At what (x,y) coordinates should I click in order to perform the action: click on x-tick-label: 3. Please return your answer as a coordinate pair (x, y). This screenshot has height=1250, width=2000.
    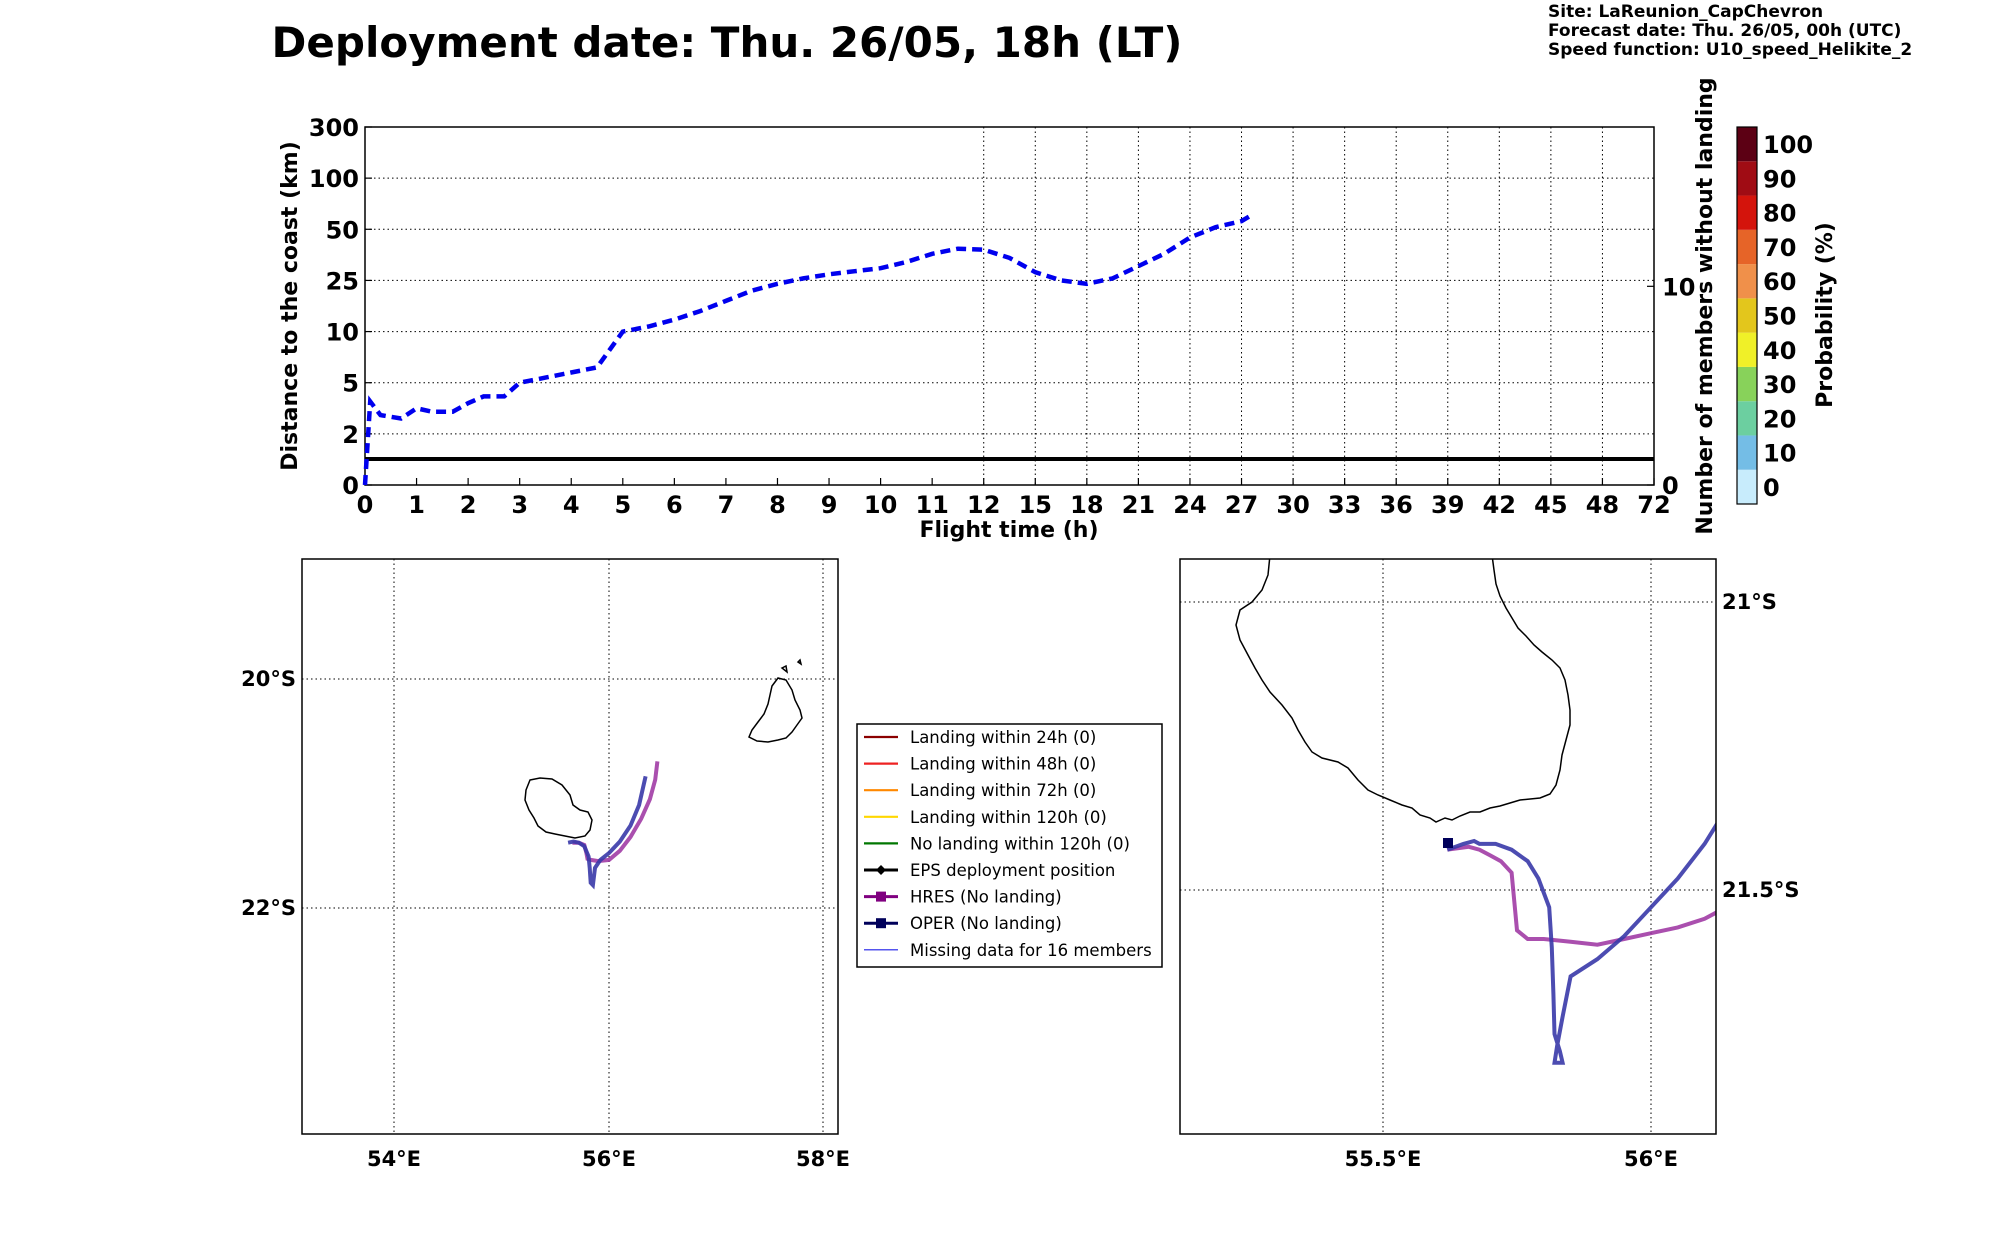
    Looking at the image, I should click on (519, 505).